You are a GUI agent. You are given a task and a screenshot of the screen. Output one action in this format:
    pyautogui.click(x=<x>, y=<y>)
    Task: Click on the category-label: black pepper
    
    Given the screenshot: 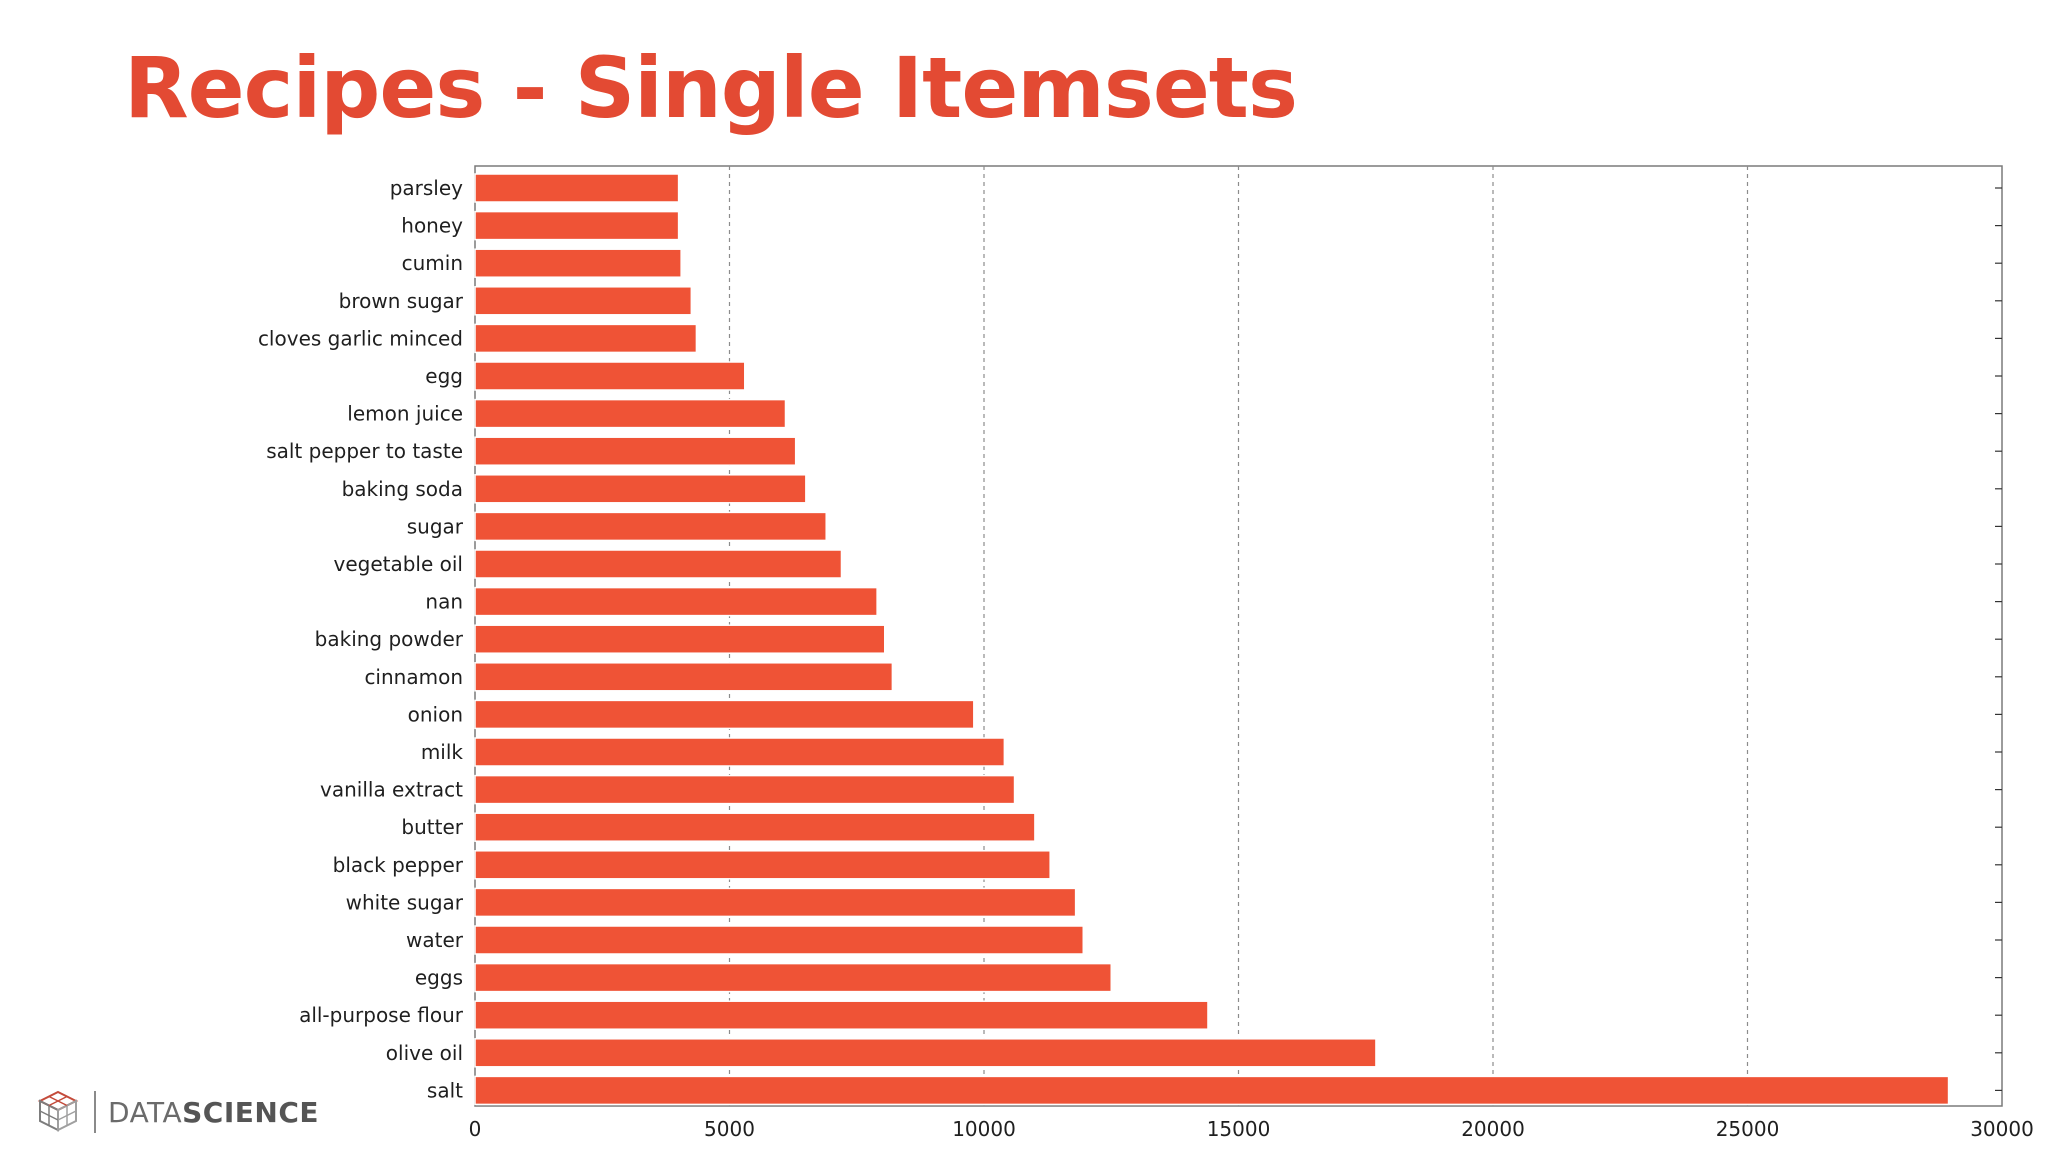 What is the action you would take?
    pyautogui.click(x=398, y=865)
    